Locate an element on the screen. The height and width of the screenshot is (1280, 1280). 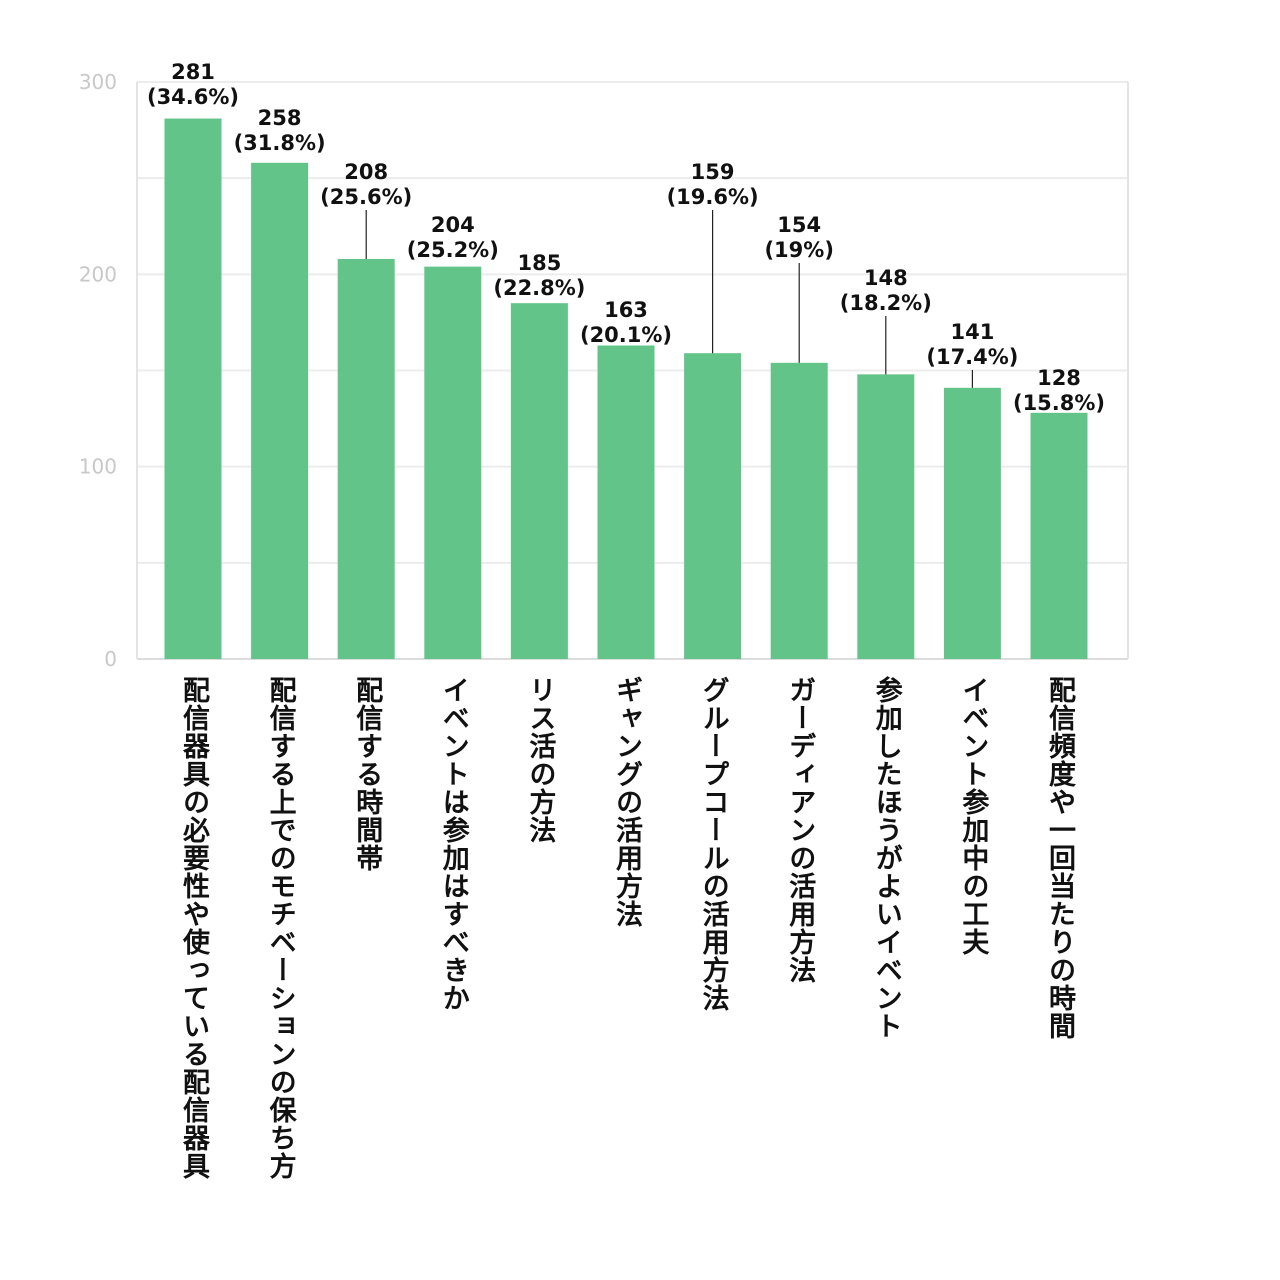
percent-label: (20.1%) is located at coordinates (626, 335).